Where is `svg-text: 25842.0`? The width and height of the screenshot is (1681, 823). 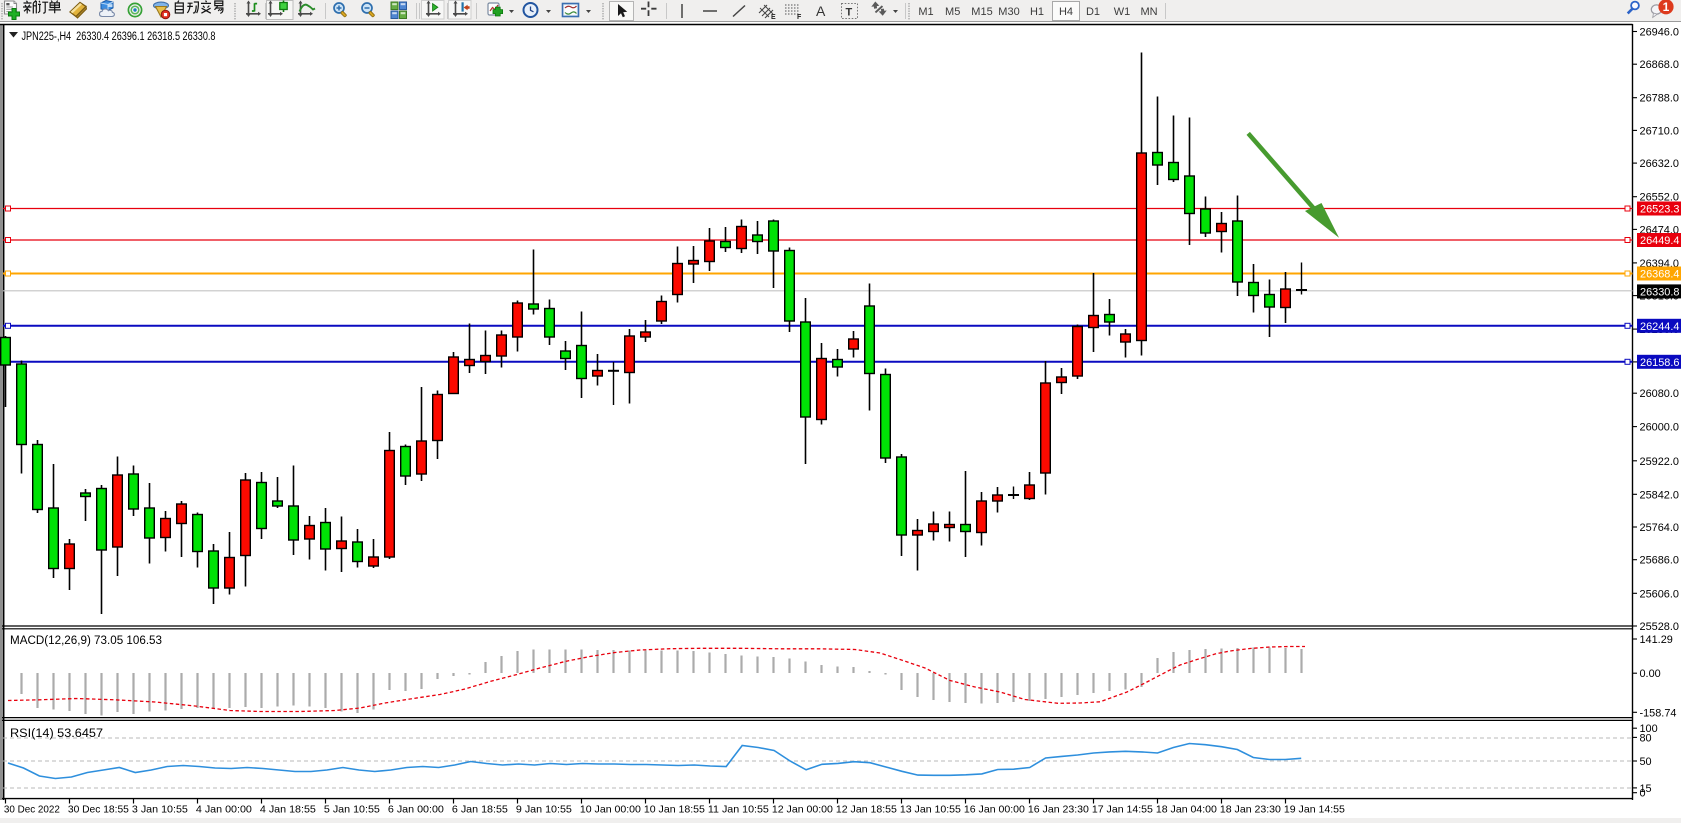 svg-text: 25842.0 is located at coordinates (1660, 495).